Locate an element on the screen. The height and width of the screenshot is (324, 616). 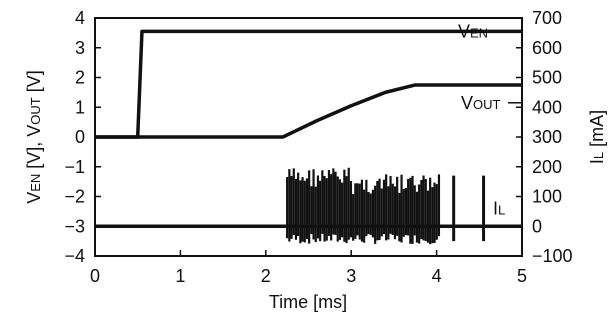
series-label-il: IL is located at coordinates (499, 208).